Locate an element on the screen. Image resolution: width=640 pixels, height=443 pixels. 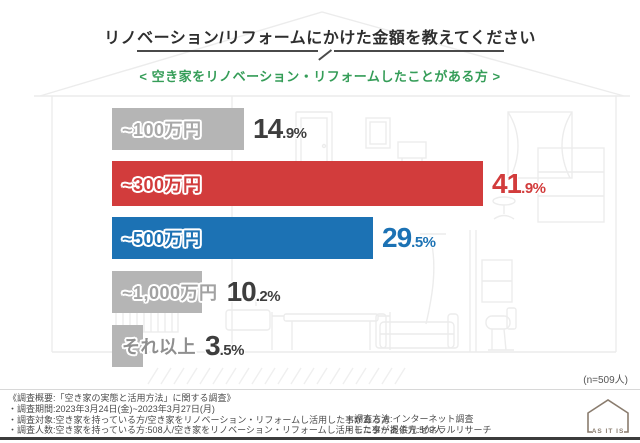
title-underline-left is located at coordinates (227, 51).